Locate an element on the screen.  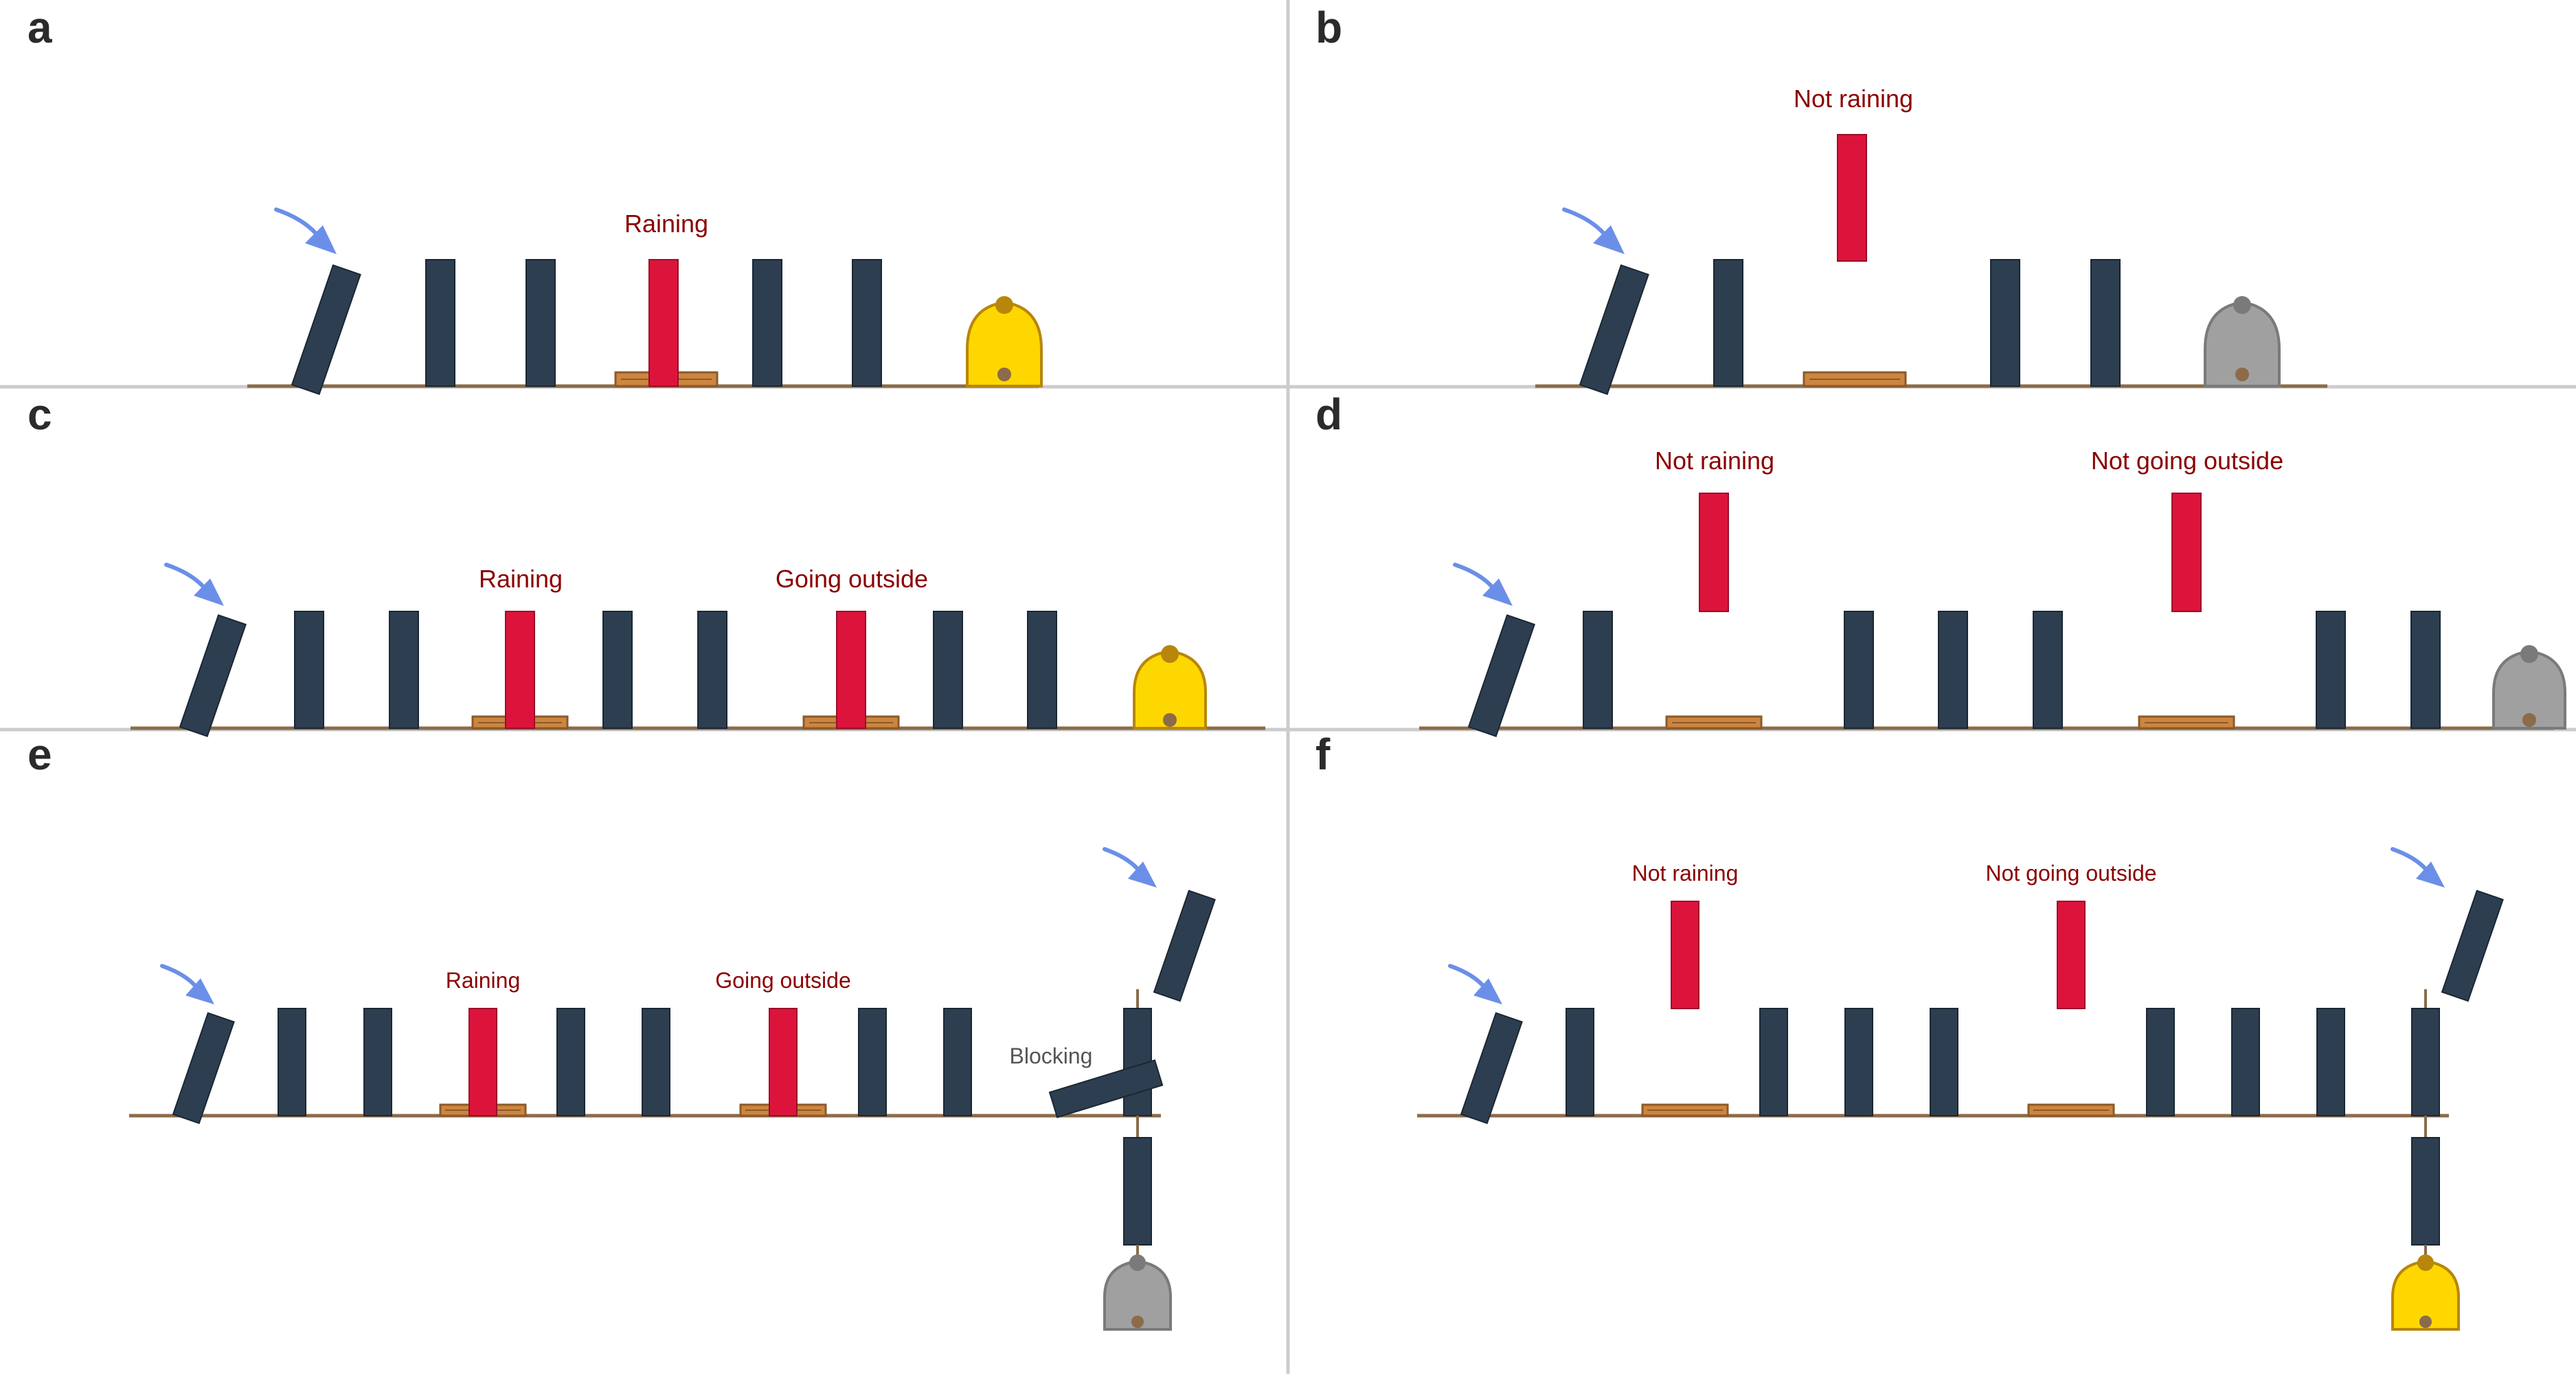
blocking-label: Blocking is located at coordinates (1051, 1056).